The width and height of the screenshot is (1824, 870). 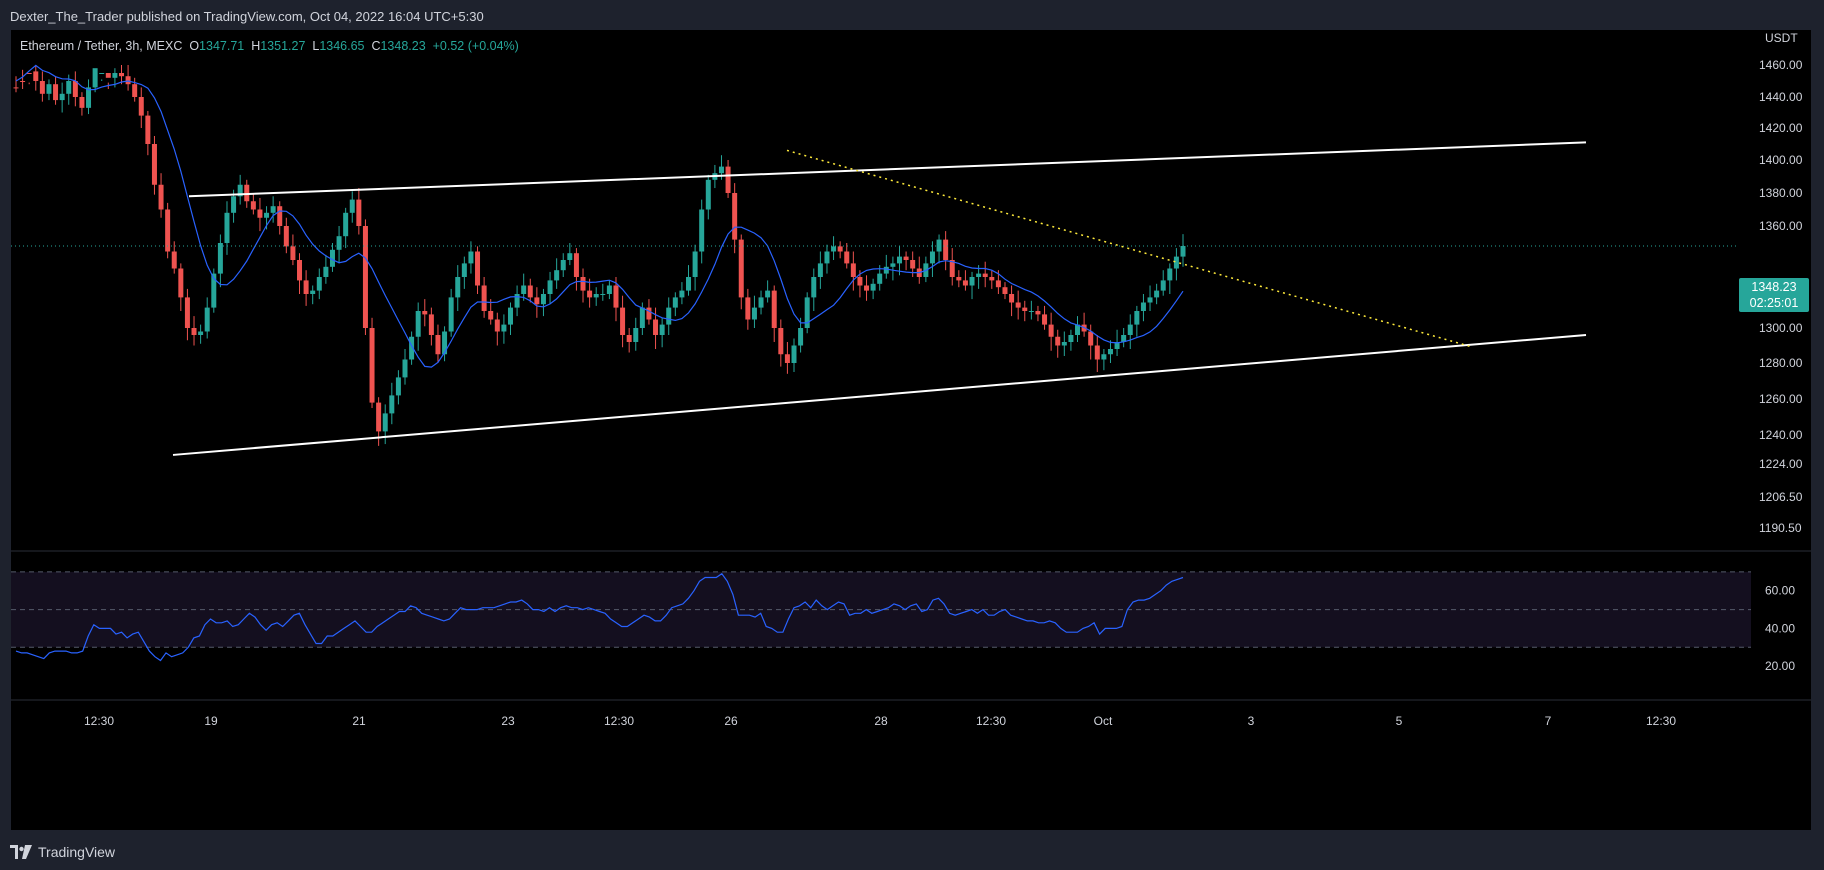 I want to click on low-value: 1346.65, so click(x=342, y=46).